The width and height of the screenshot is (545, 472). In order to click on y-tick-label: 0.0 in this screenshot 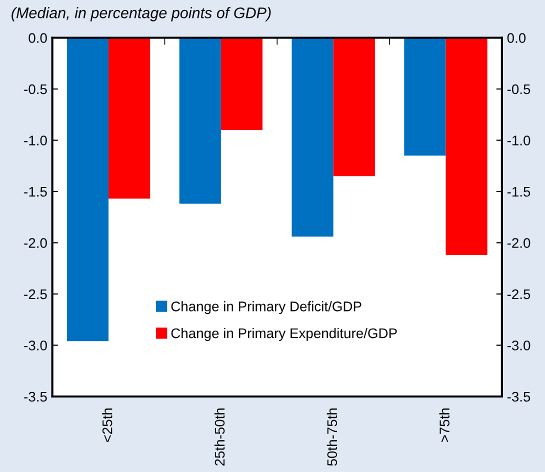, I will do `click(37, 38)`.